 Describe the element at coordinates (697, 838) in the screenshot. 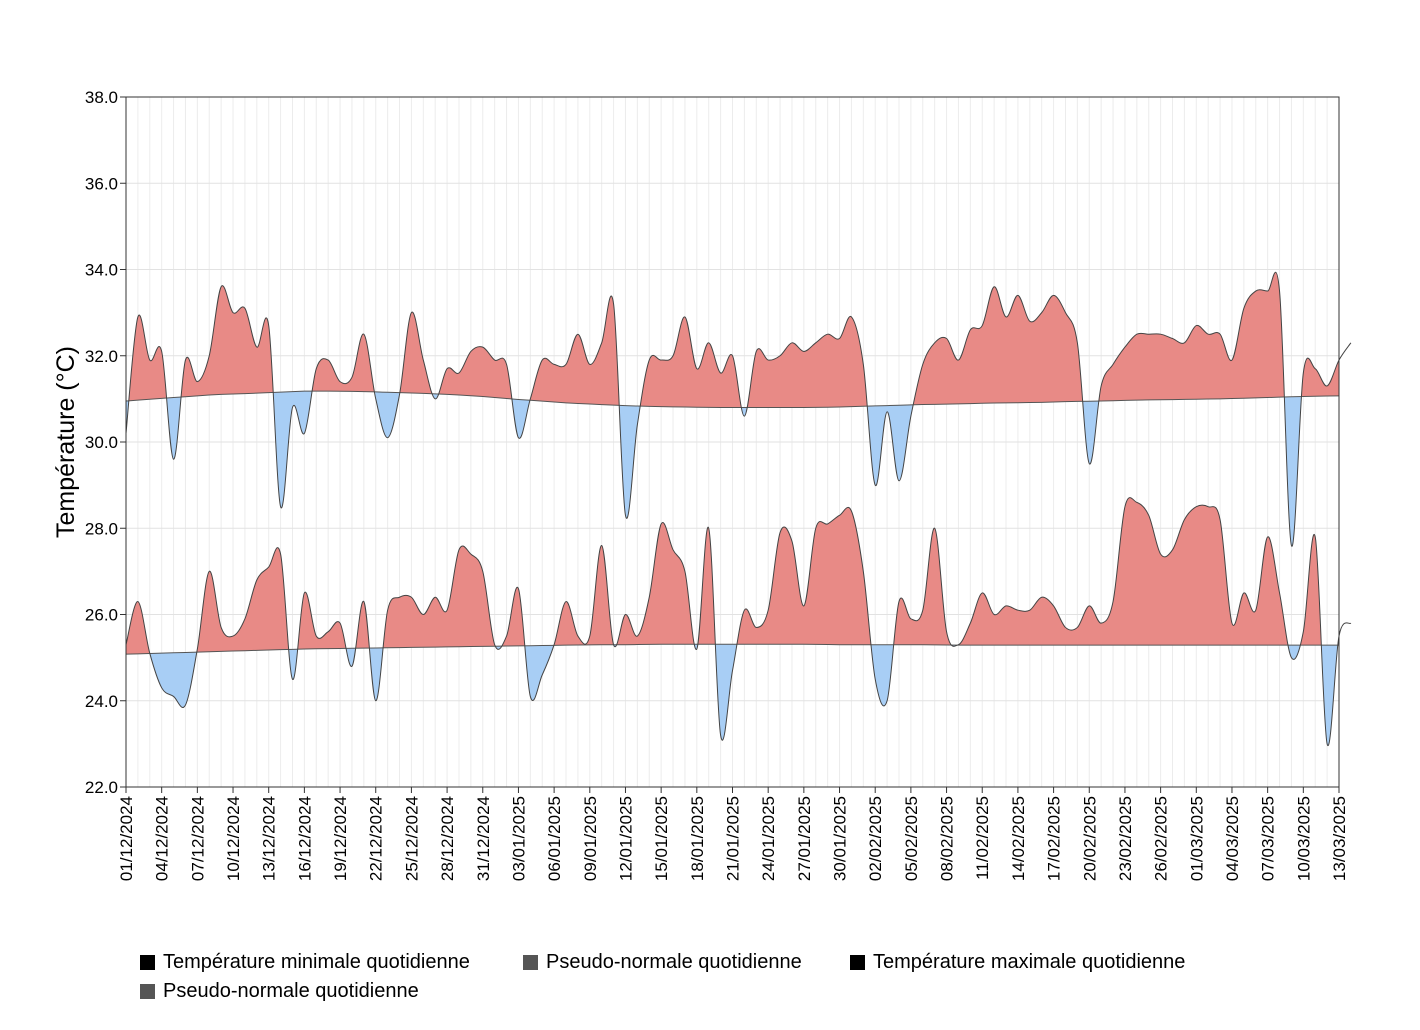

I see `x-tick-label: 18/01/2025` at that location.